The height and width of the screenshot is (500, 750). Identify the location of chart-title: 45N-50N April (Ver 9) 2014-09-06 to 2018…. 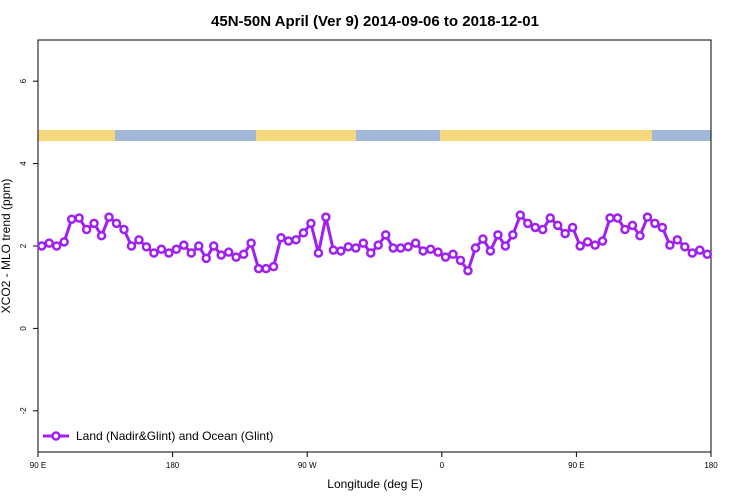
(375, 21).